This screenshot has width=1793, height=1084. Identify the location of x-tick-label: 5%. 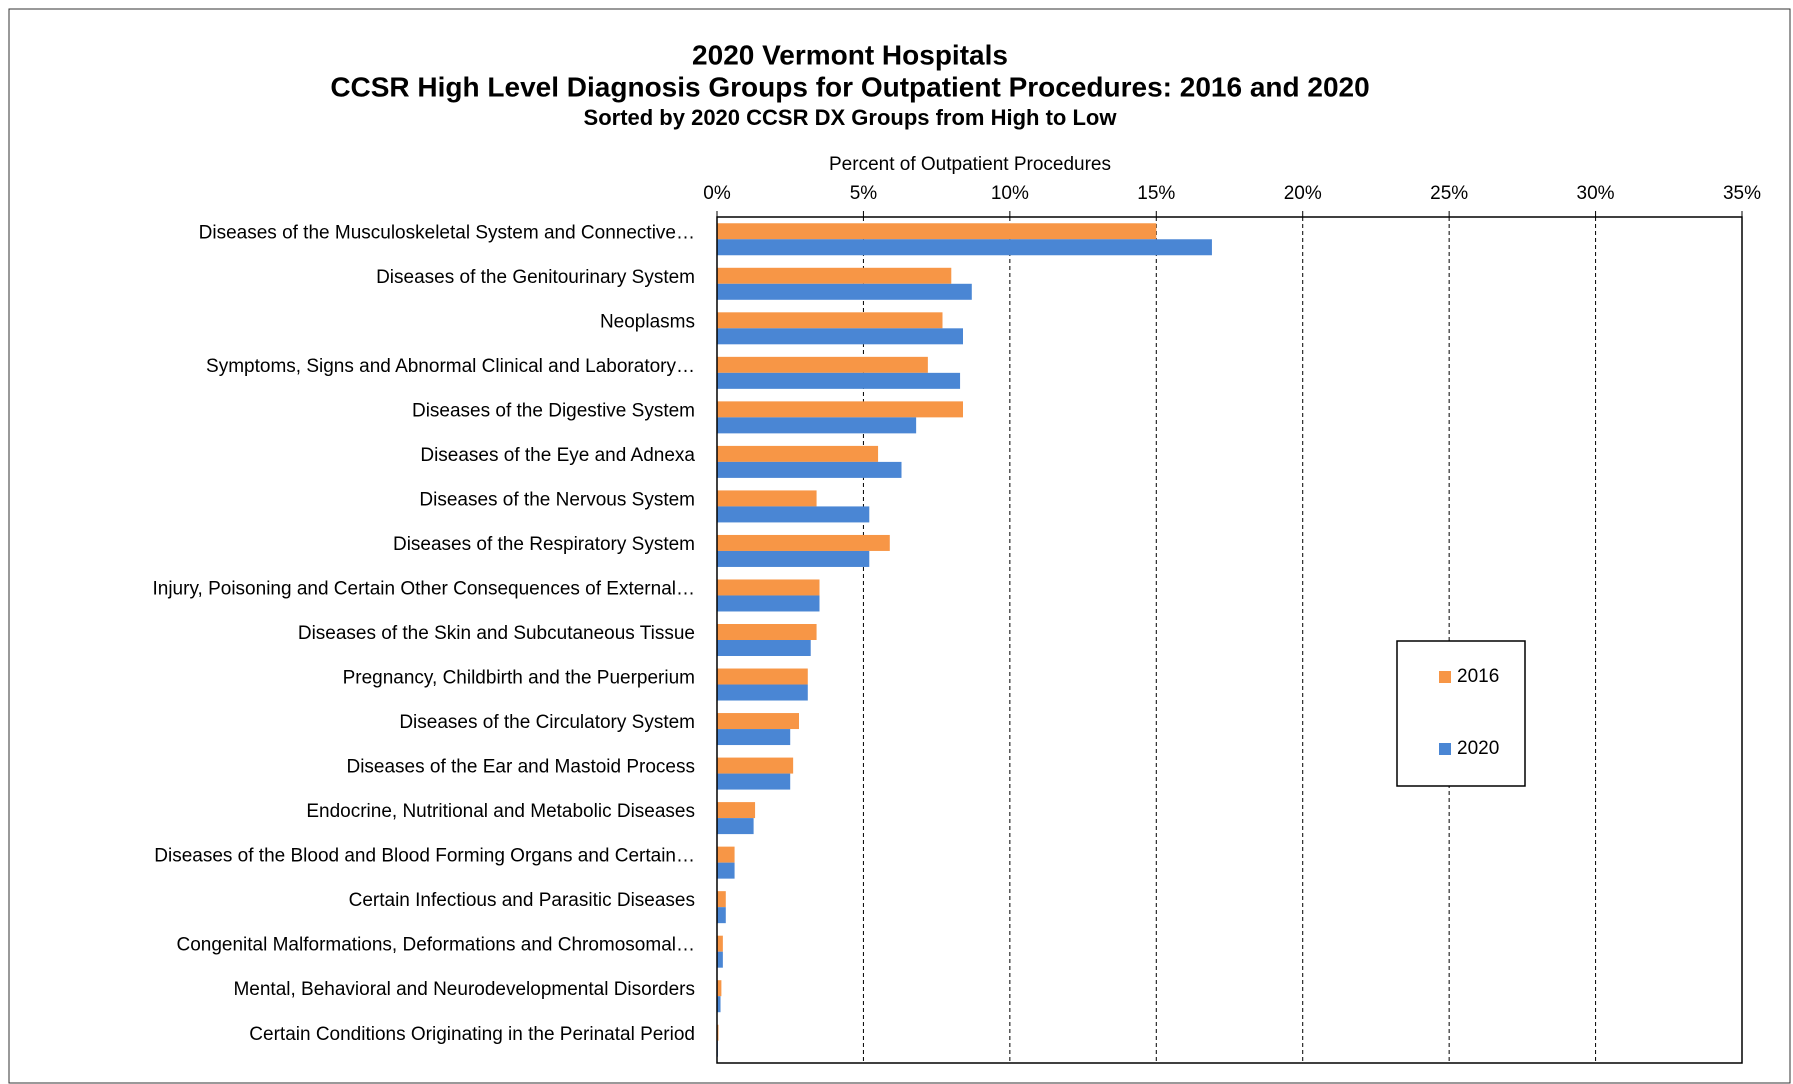
(864, 193).